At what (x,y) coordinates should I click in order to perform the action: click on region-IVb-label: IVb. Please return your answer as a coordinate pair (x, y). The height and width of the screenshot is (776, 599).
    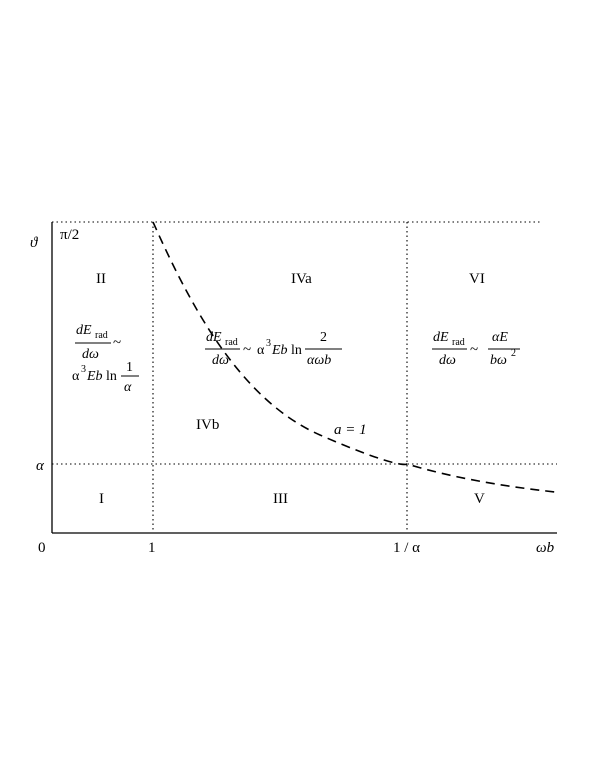
    Looking at the image, I should click on (207, 425).